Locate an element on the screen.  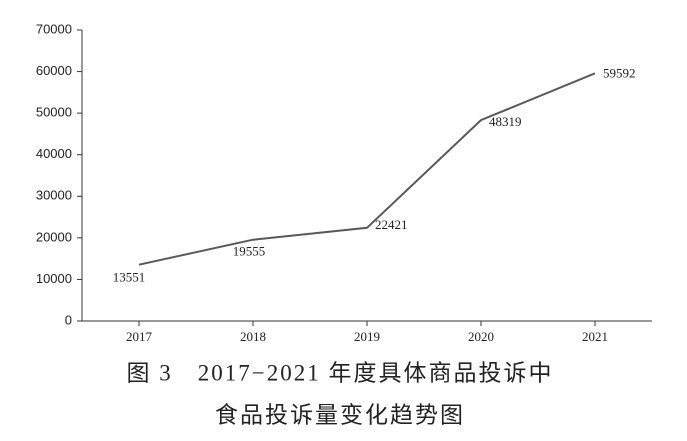
y-tick-label: 70000 is located at coordinates (54, 28).